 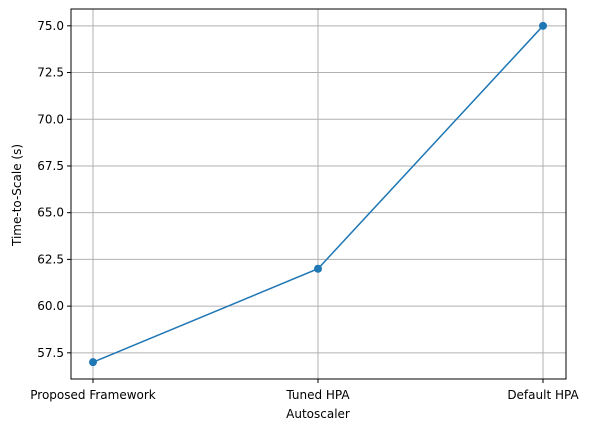 What do you see at coordinates (50, 306) in the screenshot?
I see `y-tick-label: 60.0` at bounding box center [50, 306].